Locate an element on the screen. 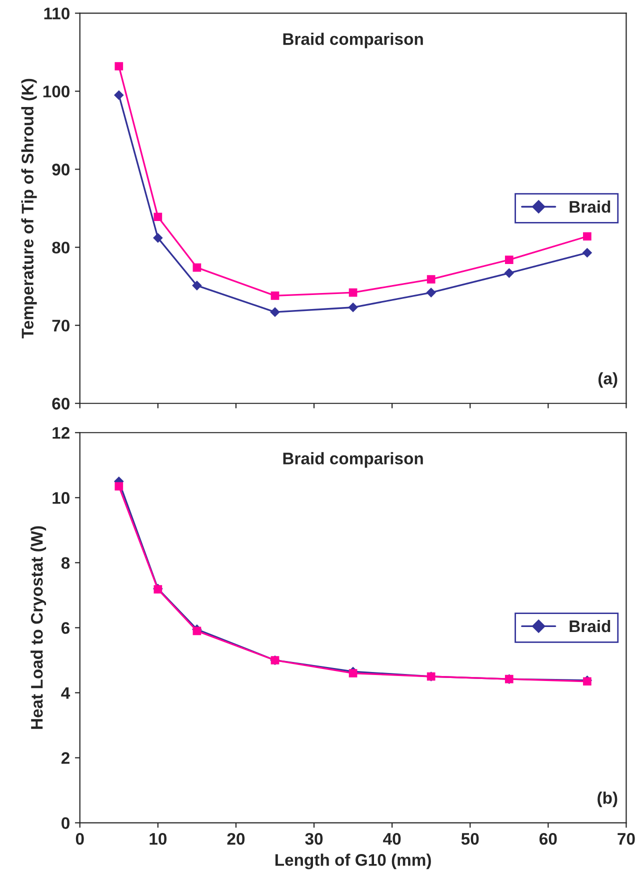  x-tick-label: 50 is located at coordinates (470, 838).